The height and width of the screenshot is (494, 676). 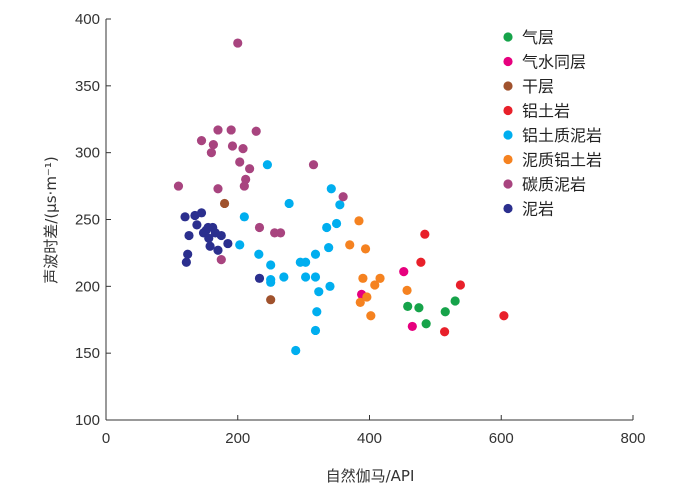 I want to click on x-tick-label: 400, so click(x=369, y=438).